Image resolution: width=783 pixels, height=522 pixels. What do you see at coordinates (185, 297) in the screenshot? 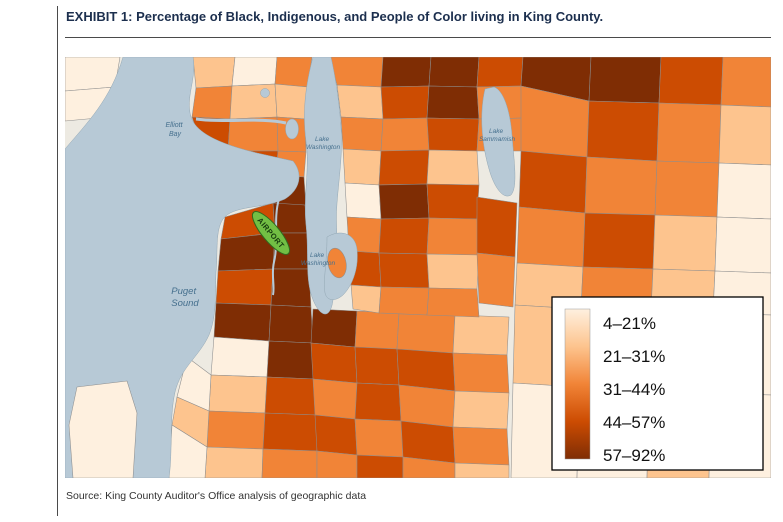
I see `puget-sound-label: Puget Sound` at bounding box center [185, 297].